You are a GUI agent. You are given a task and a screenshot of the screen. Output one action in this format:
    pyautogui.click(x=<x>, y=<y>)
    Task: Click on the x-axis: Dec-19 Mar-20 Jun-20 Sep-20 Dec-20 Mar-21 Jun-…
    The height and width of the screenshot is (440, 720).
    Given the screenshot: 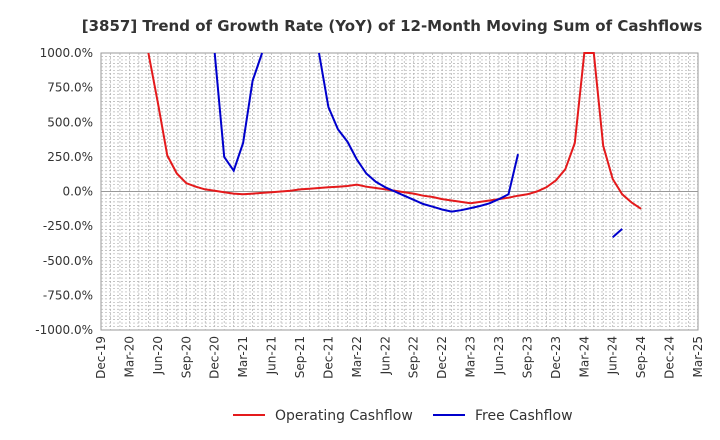 What is the action you would take?
    pyautogui.click(x=399, y=357)
    